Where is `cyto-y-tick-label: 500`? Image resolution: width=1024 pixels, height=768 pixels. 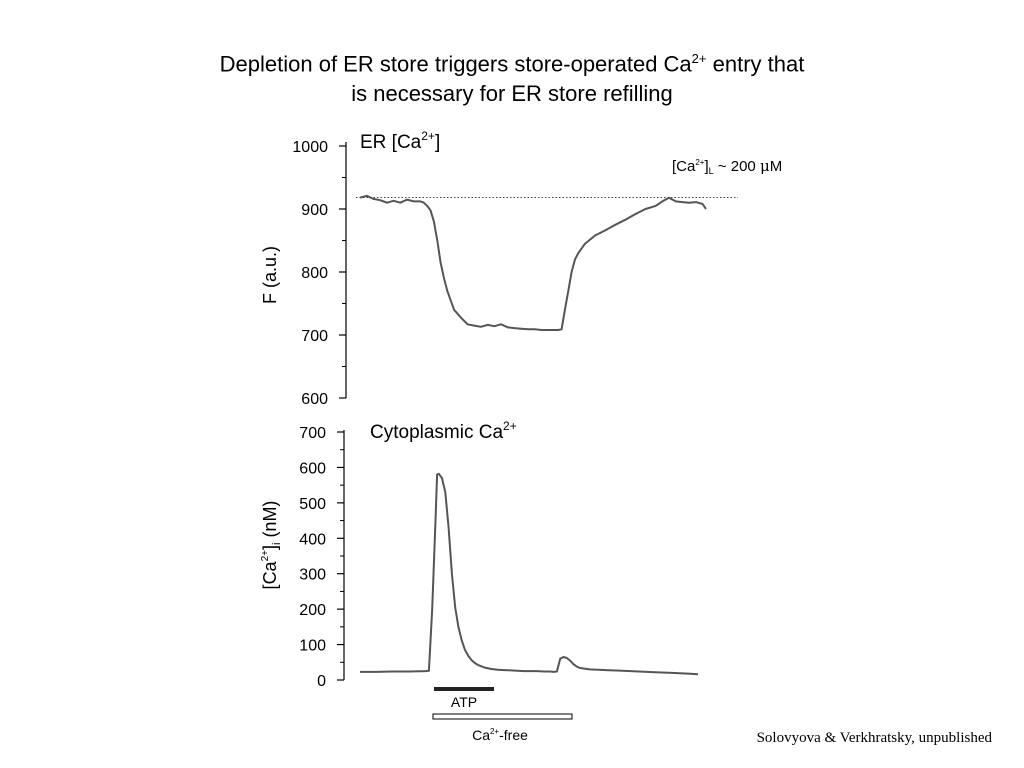
cyto-y-tick-label: 500 is located at coordinates (312, 504).